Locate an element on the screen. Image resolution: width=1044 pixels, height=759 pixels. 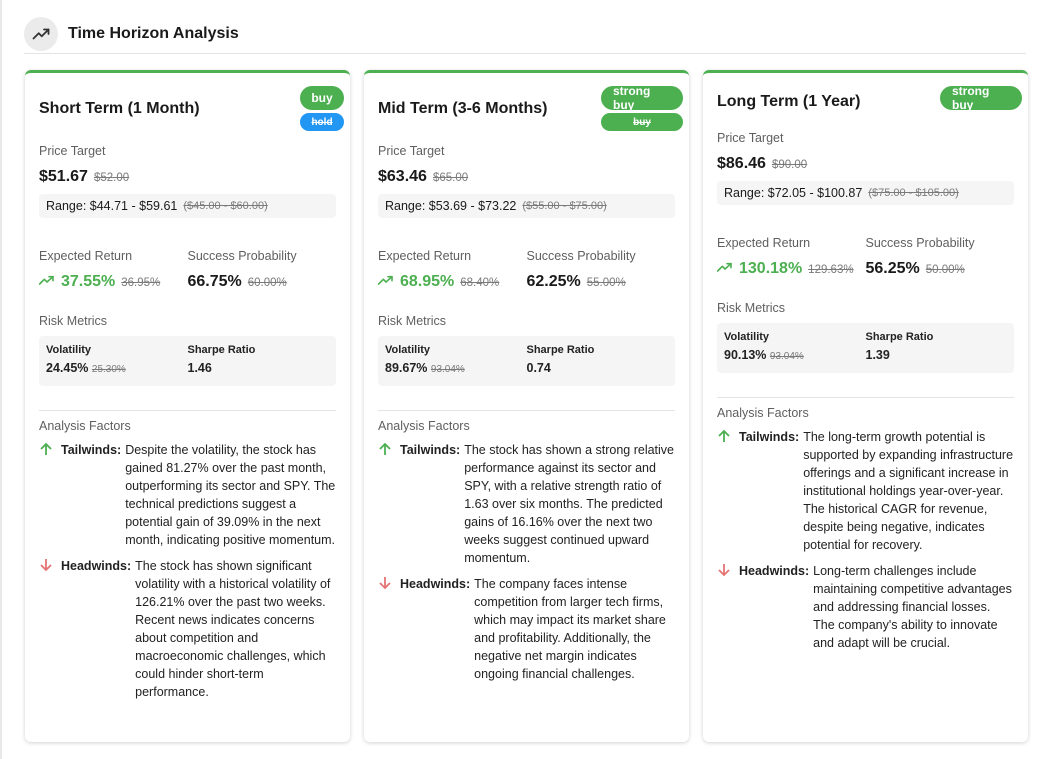
previous-price-target: $90.00 is located at coordinates (789, 165).